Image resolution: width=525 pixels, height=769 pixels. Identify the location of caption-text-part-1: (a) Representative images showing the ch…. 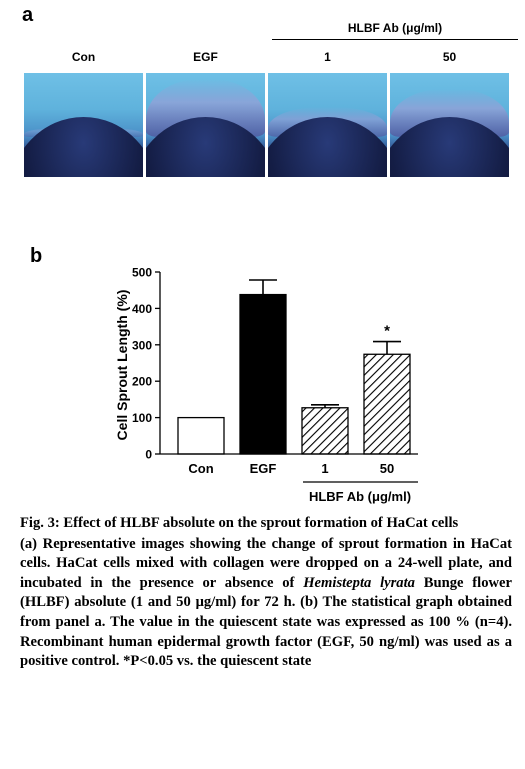
(266, 563).